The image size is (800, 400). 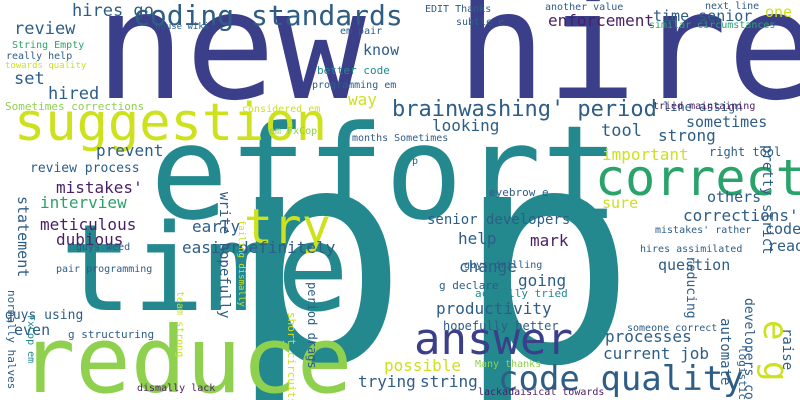 What do you see at coordinates (458, 9) in the screenshot?
I see `word: EDIT Thanks` at bounding box center [458, 9].